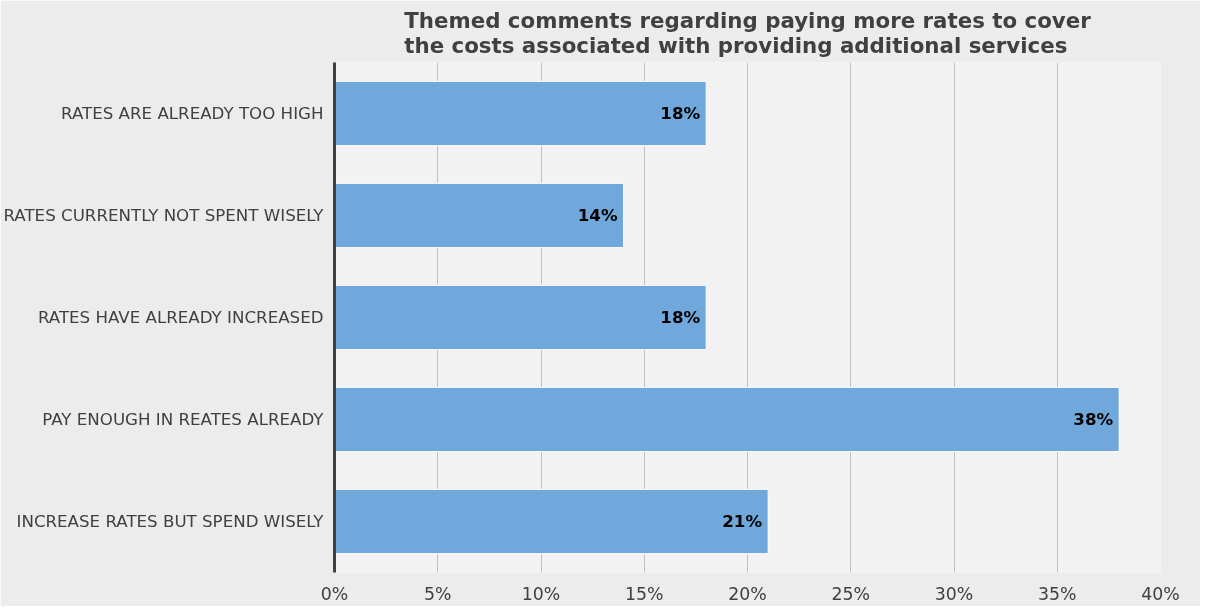 The image size is (1206, 612). I want to click on data-label: 38%, so click(1093, 419).